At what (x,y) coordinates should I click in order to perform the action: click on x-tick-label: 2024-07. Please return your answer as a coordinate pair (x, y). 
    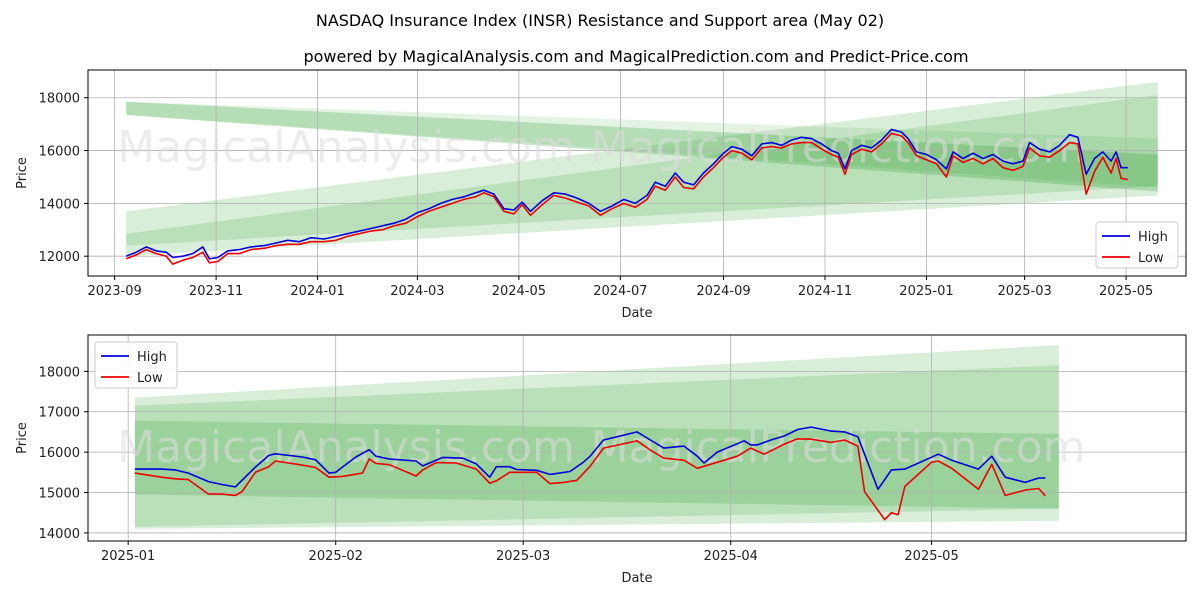
    Looking at the image, I should click on (620, 291).